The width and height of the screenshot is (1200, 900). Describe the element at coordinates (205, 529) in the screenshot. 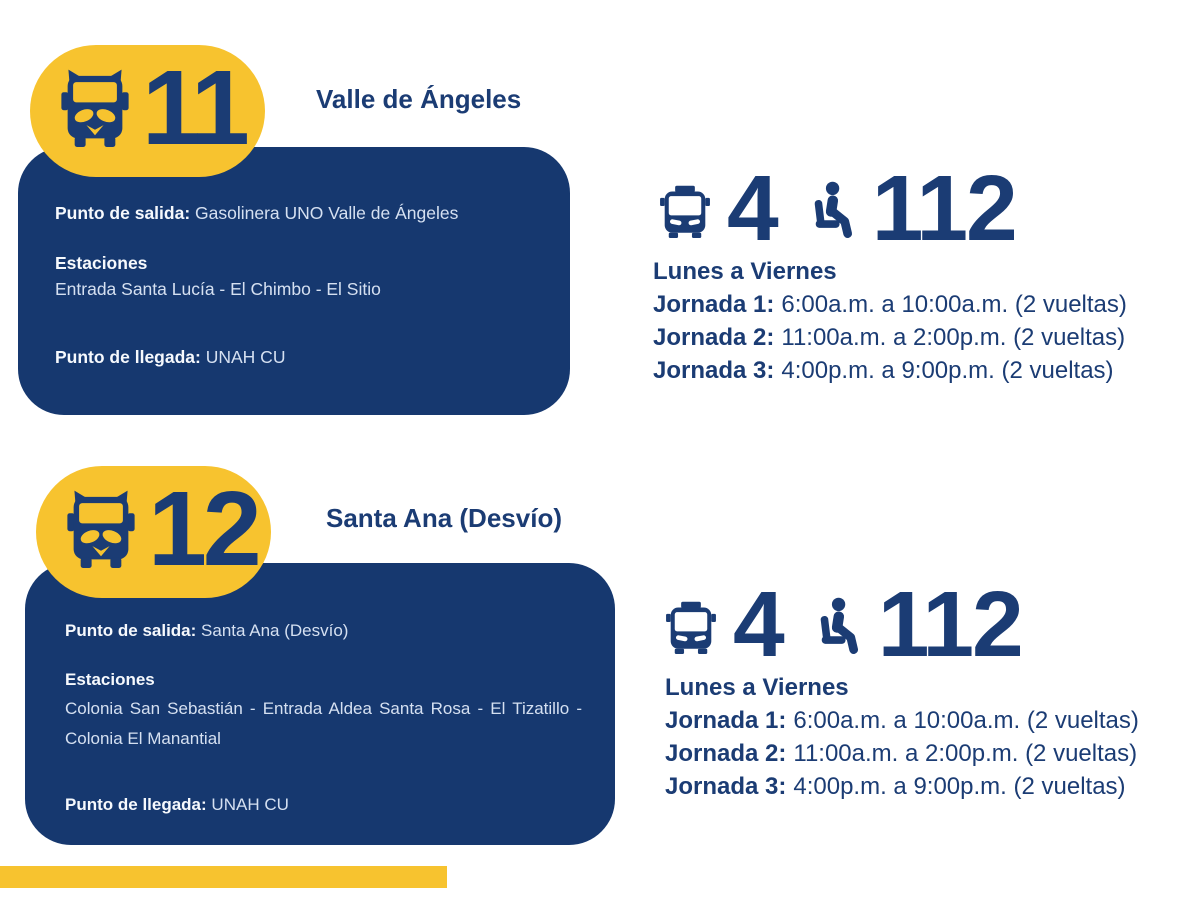

I see `route-number: 12` at that location.